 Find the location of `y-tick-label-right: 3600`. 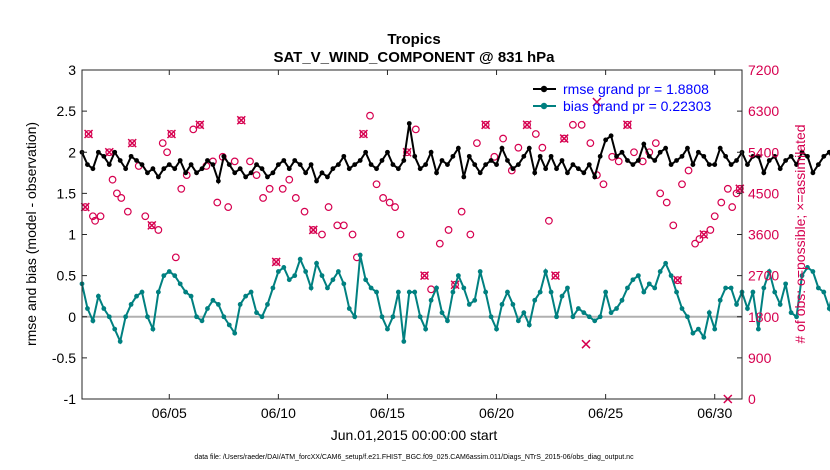

y-tick-label-right: 3600 is located at coordinates (763, 235).